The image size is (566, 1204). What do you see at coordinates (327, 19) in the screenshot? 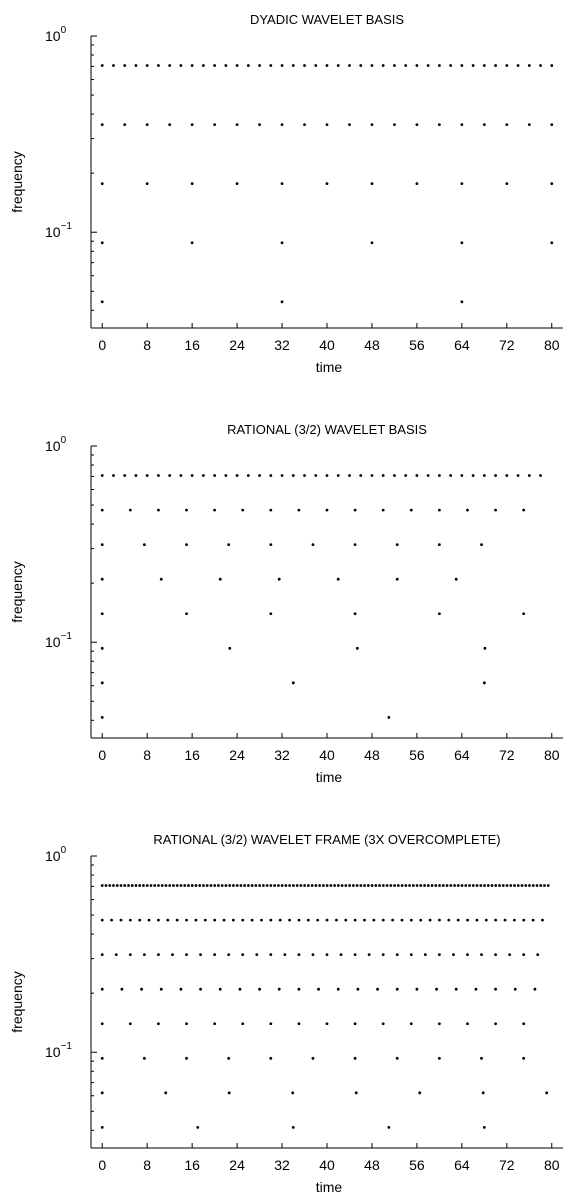
I see `chart-title: DYADIC WAVELET BASIS` at bounding box center [327, 19].